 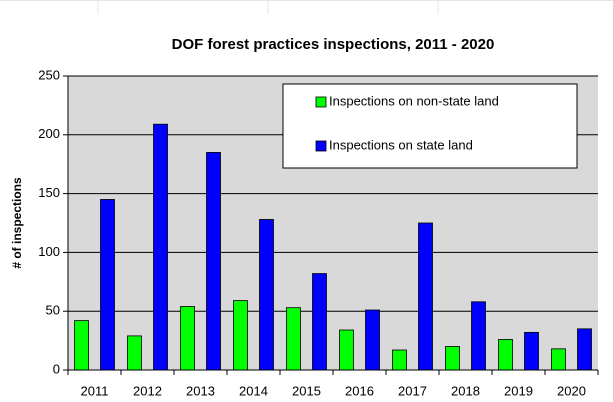 I want to click on y-tick-label: 50, so click(x=53, y=310).